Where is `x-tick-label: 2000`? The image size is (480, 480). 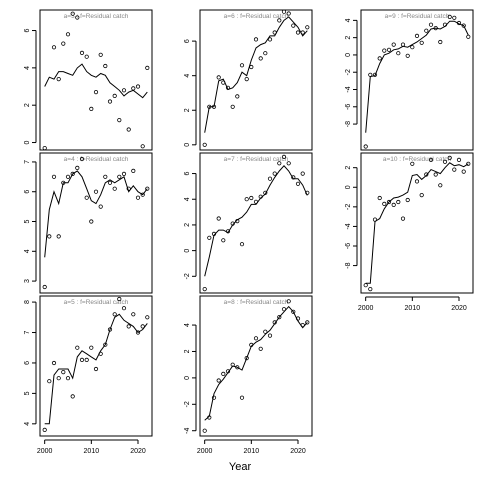 x-tick-label: 2000 is located at coordinates (45, 451).